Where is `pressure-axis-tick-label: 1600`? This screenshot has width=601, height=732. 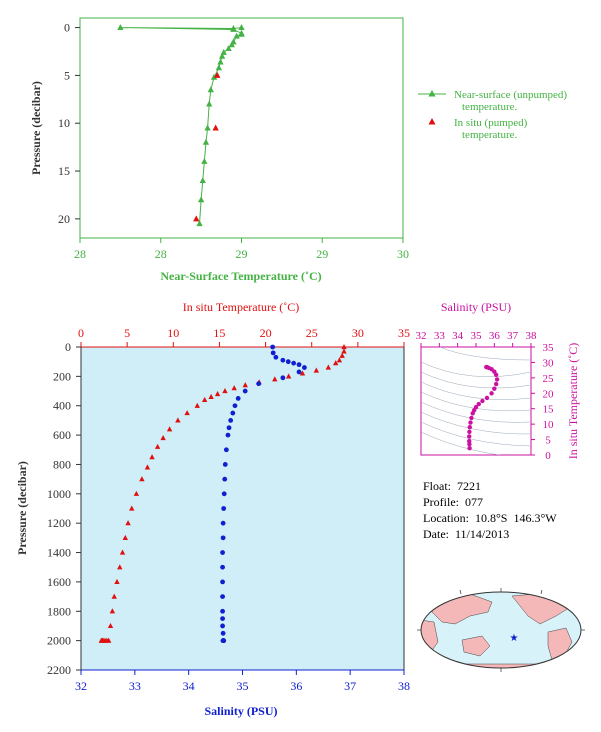
pressure-axis-tick-label: 1600 is located at coordinates (59, 582).